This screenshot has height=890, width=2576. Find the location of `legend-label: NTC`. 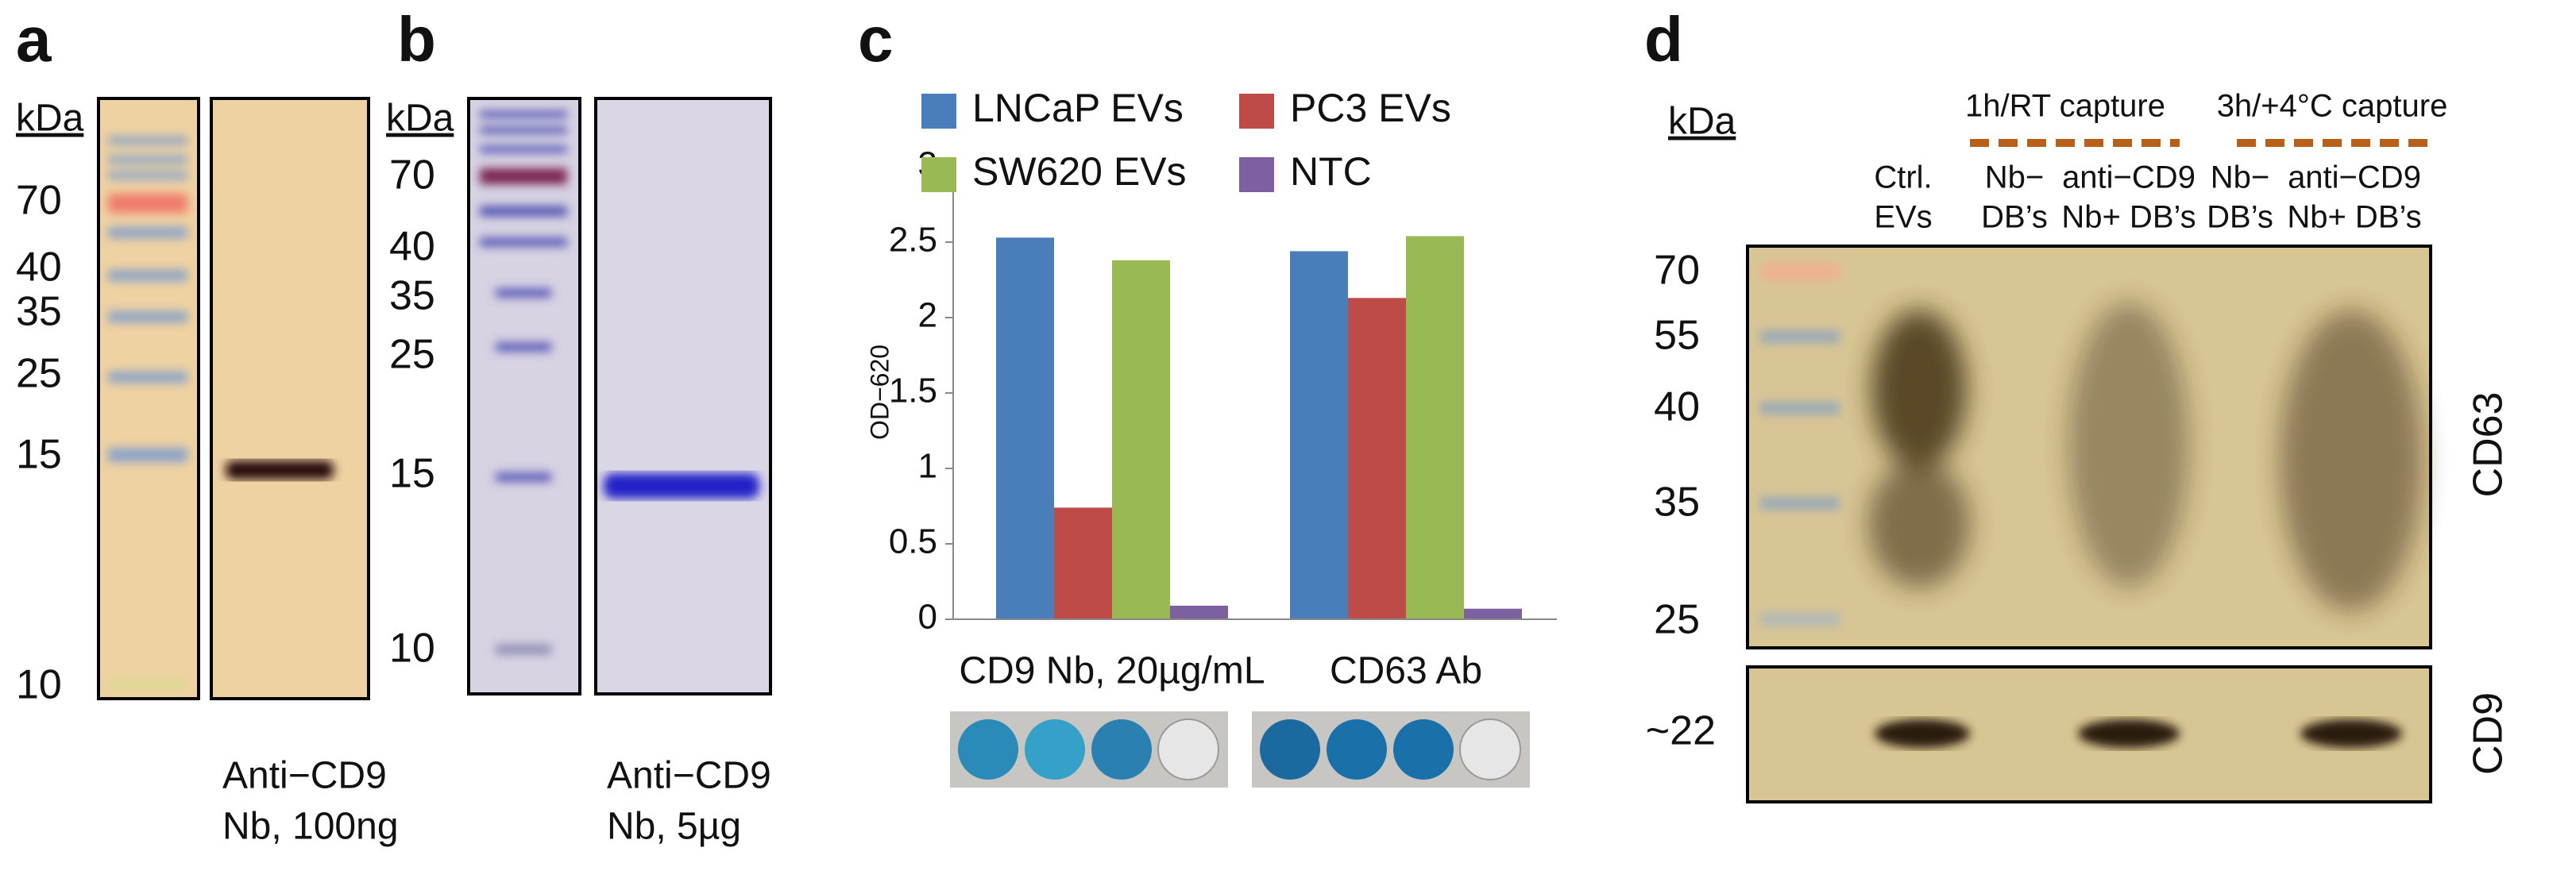

legend-label: NTC is located at coordinates (1331, 171).